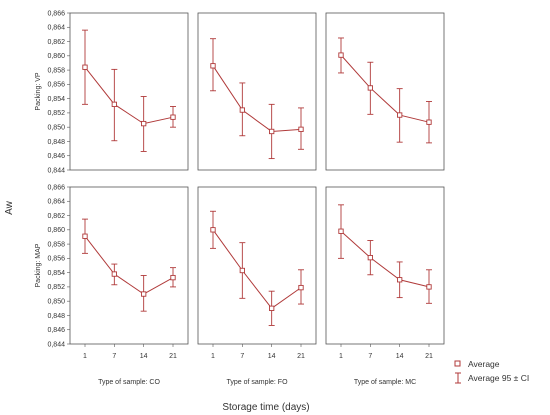  Describe the element at coordinates (385, 382) in the screenshot. I see `column-label: Type of sample: MC` at that location.